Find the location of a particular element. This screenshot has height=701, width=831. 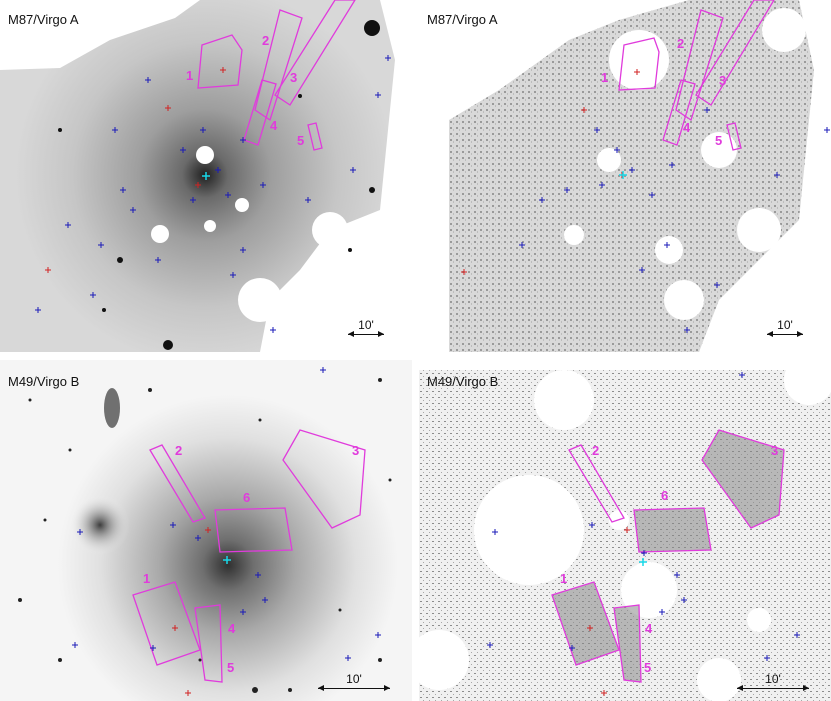

blue-markers is located at coordinates (674, 220).